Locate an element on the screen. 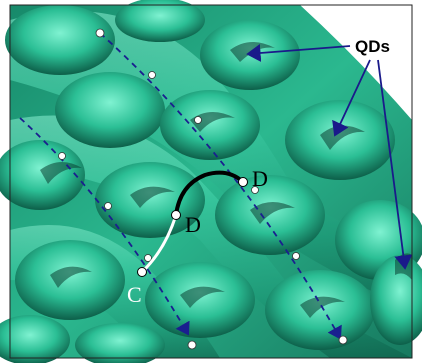  label-c: C is located at coordinates (134, 294).